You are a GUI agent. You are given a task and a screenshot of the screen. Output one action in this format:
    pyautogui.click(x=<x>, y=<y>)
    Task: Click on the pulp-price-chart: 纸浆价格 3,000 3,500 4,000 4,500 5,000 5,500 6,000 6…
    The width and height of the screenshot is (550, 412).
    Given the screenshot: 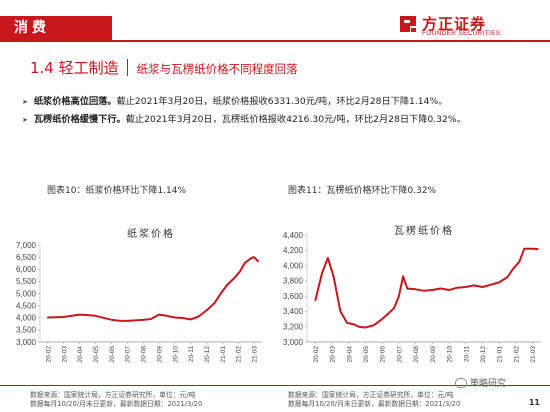 What is the action you would take?
    pyautogui.click(x=139, y=295)
    